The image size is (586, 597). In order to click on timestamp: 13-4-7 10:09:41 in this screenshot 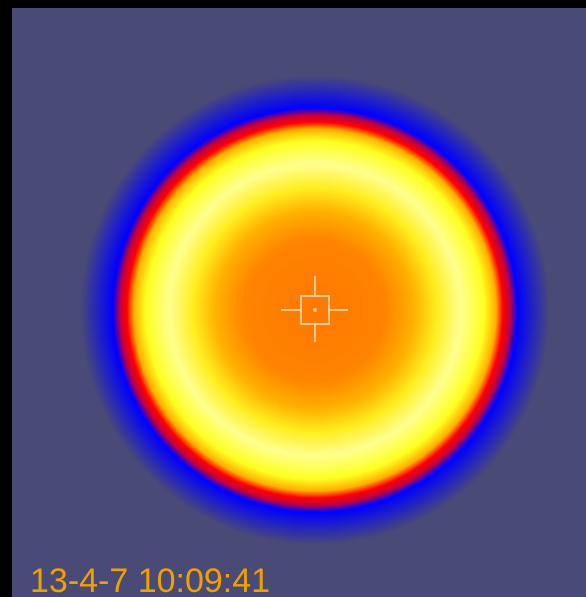, I will do `click(150, 579)`.